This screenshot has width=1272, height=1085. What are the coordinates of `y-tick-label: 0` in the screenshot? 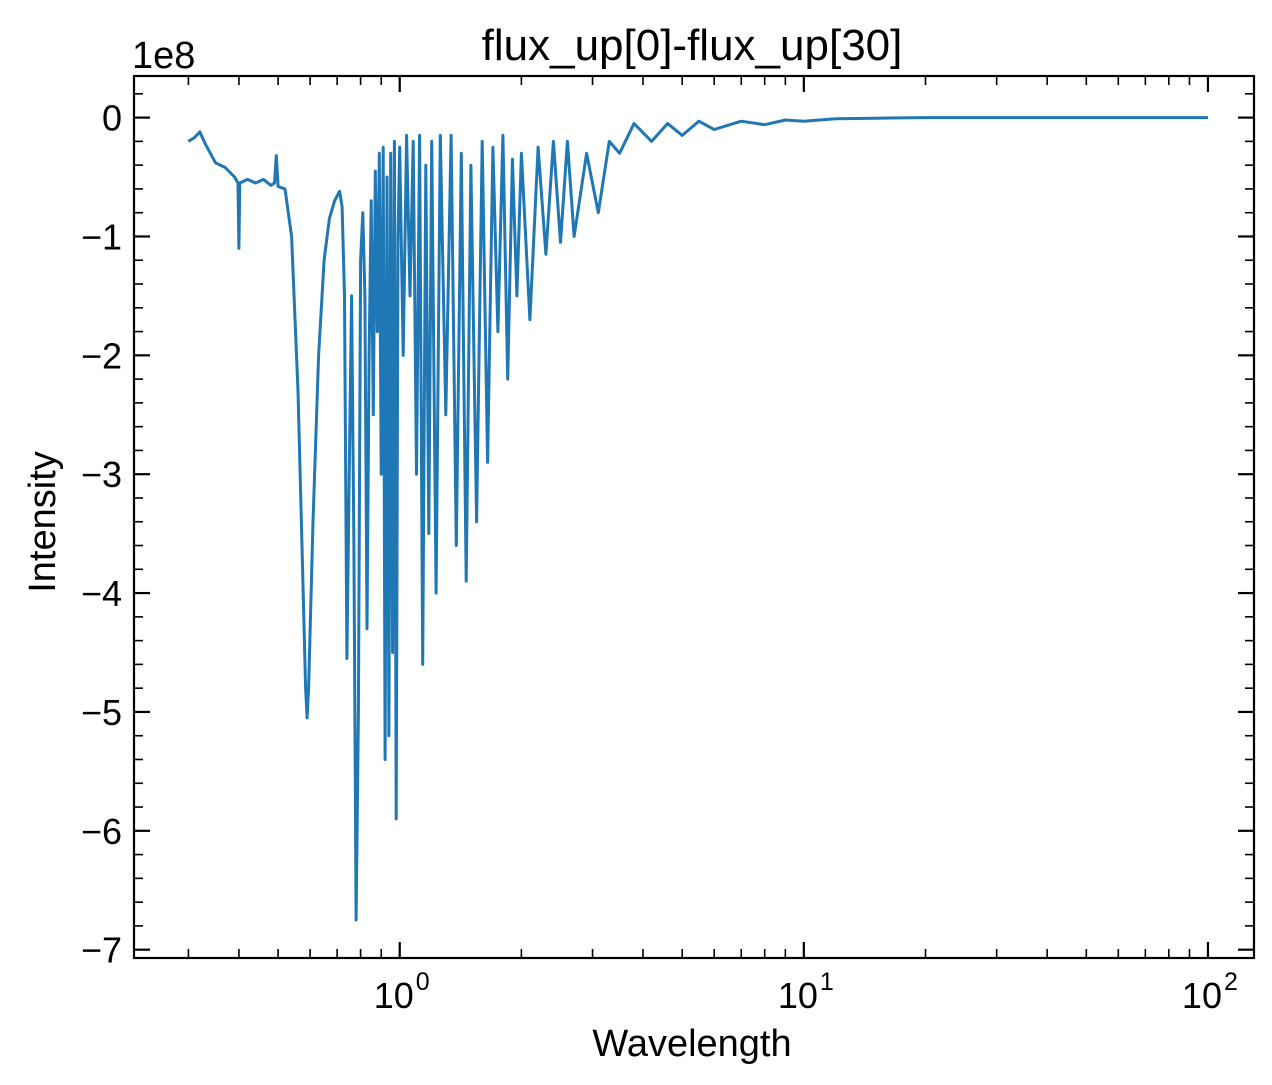 It's located at (112, 118).